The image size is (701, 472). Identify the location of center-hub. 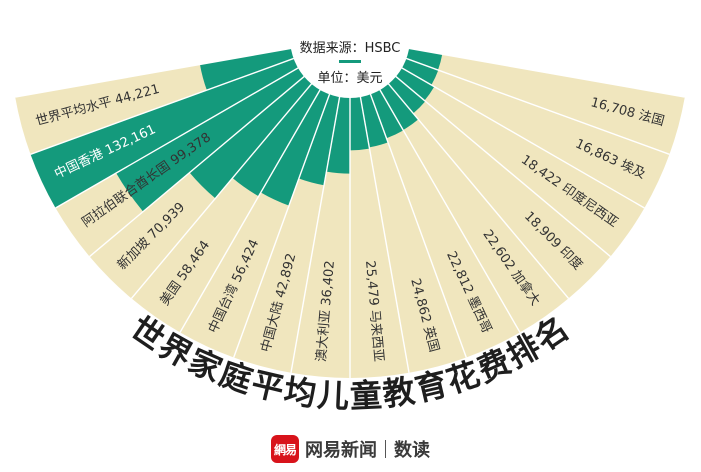
(350, 49).